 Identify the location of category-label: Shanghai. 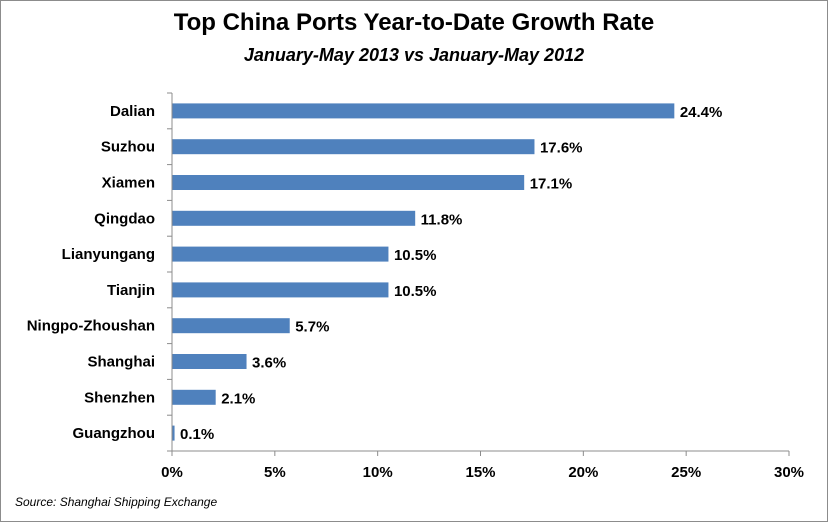
(121, 362).